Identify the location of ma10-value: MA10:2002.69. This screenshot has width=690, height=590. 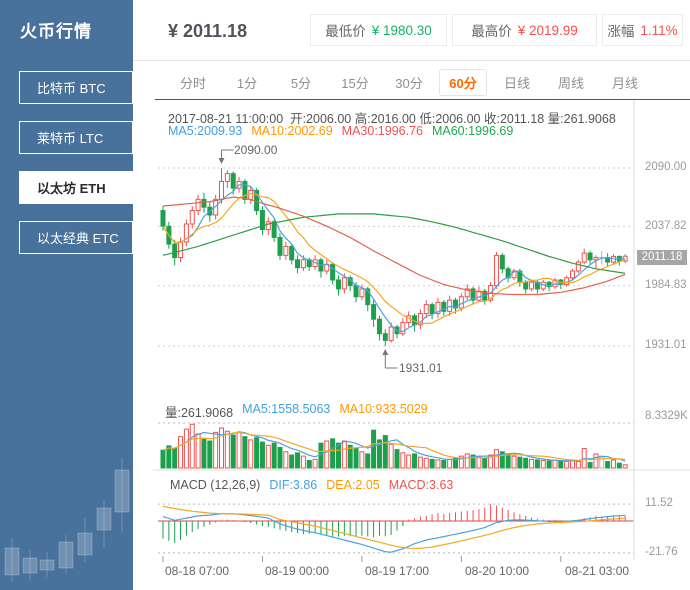
(292, 131).